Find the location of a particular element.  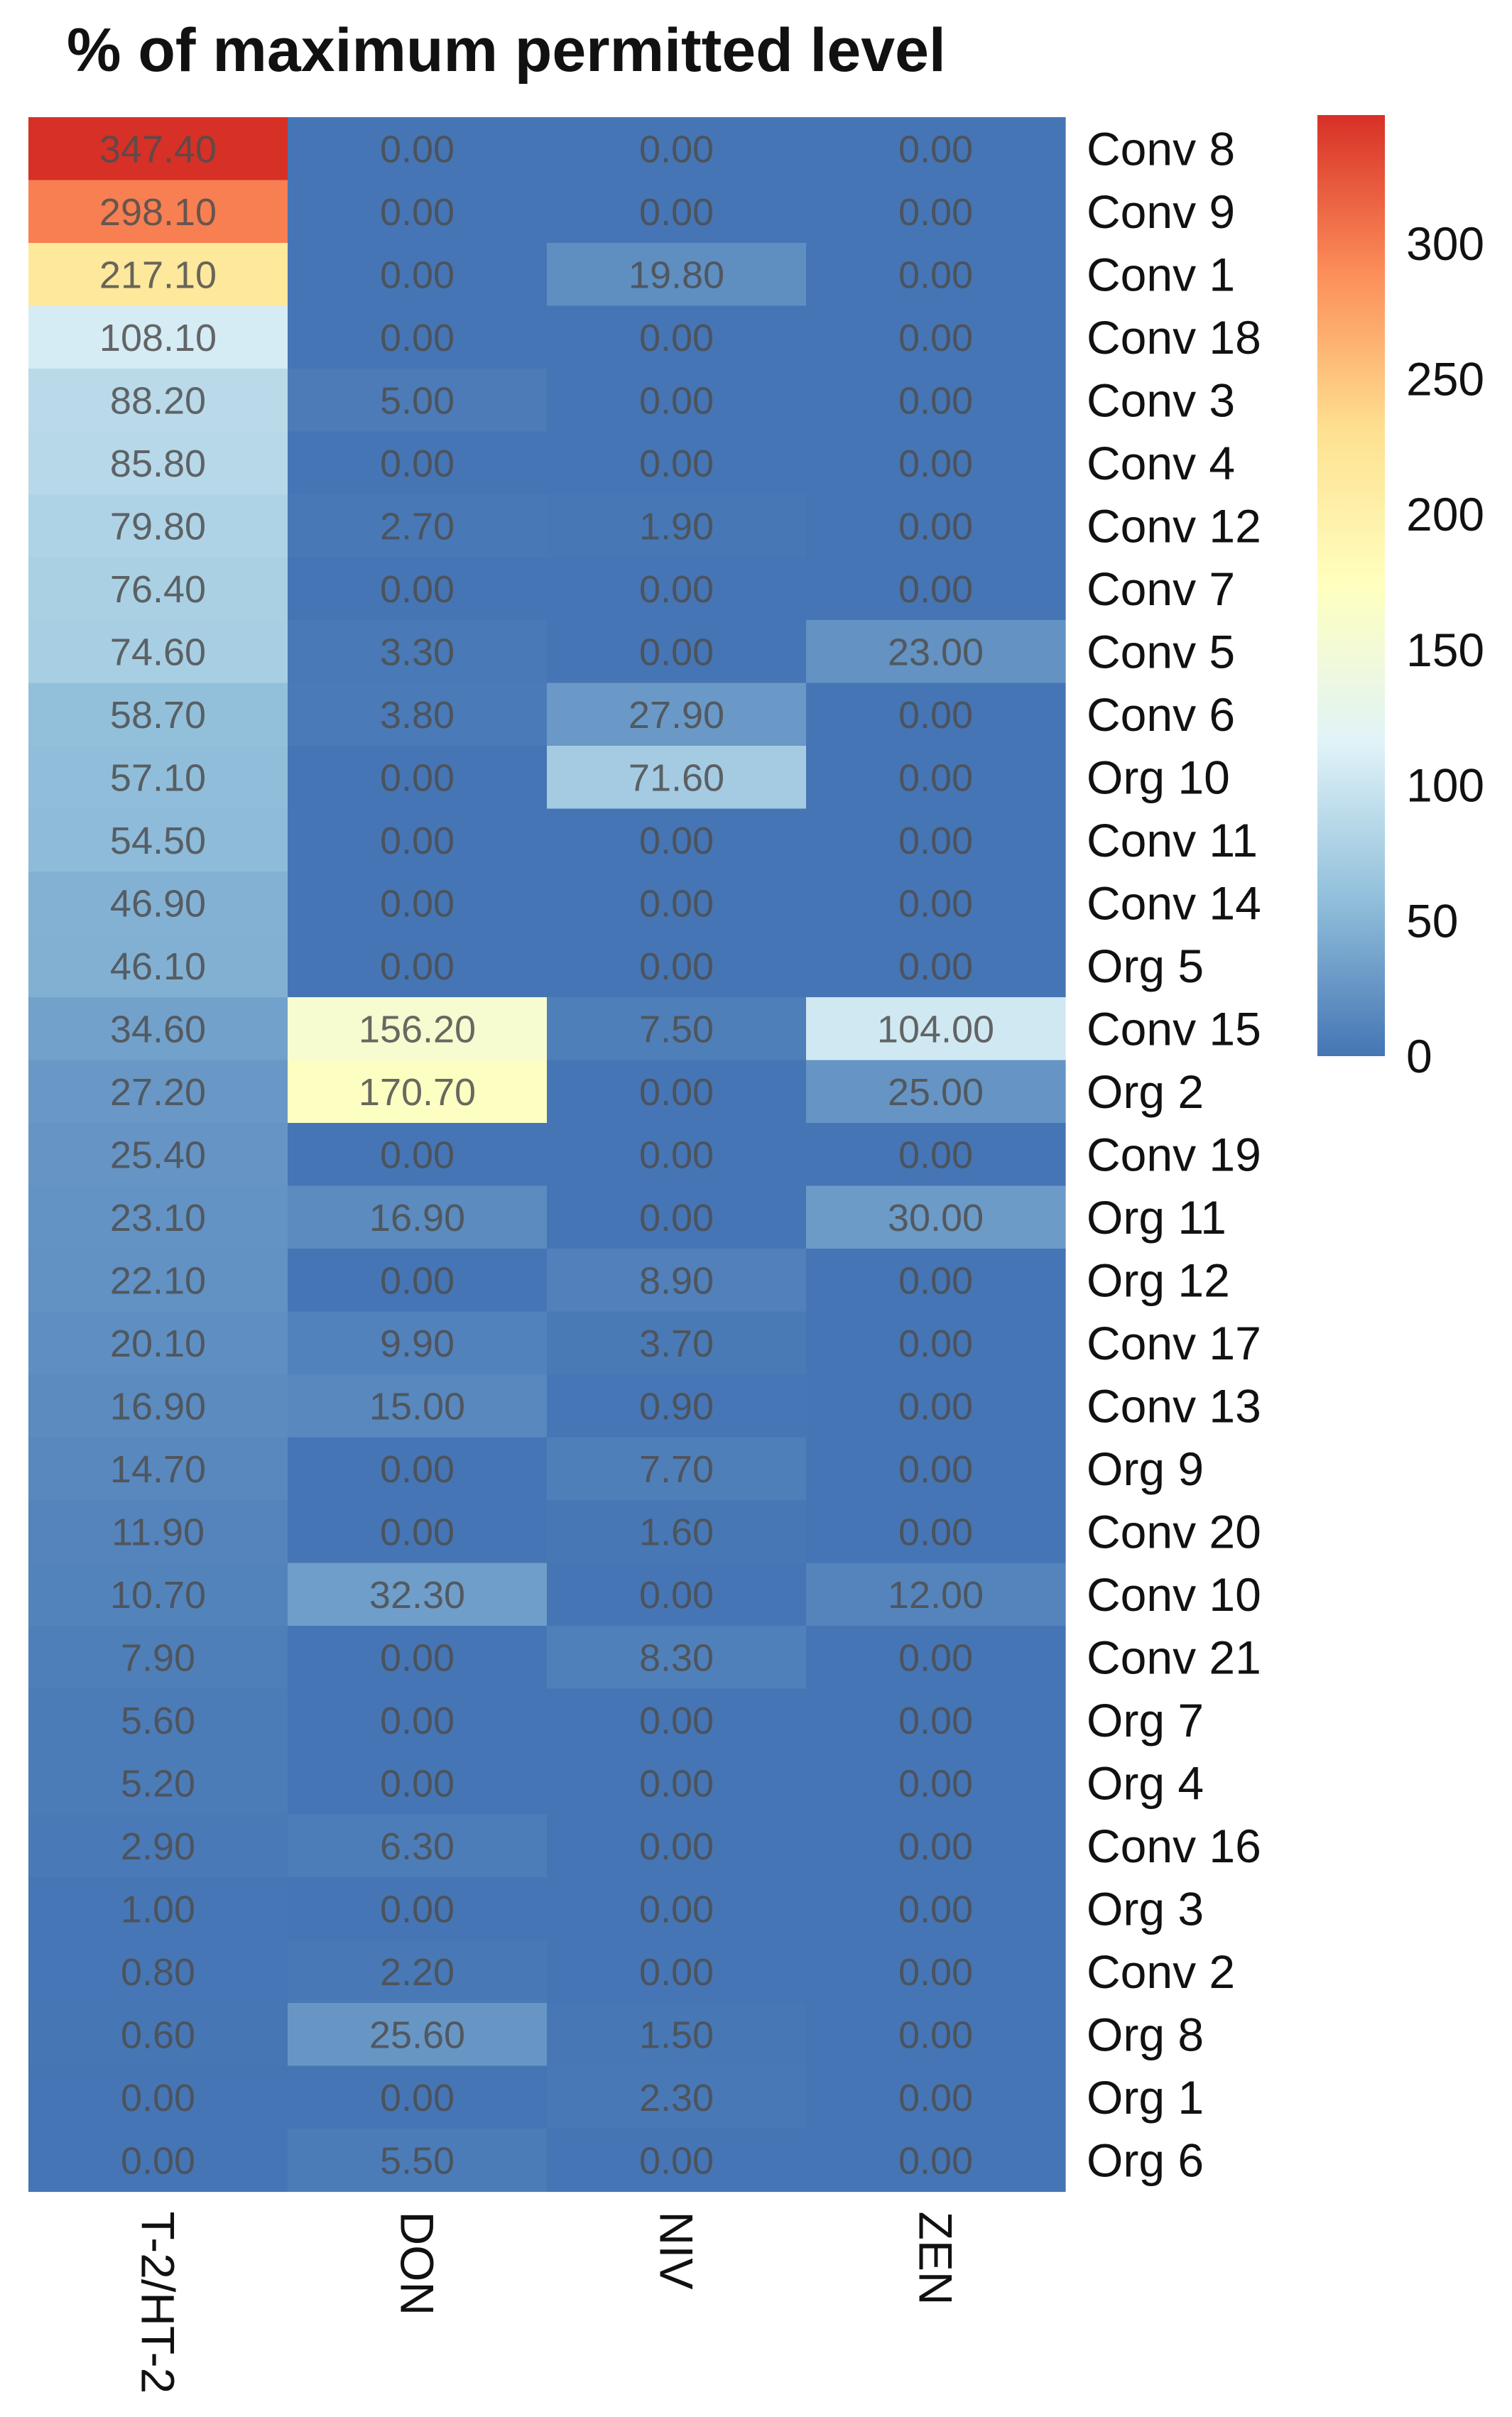

cell-value-label: 54.50 is located at coordinates (158, 841).